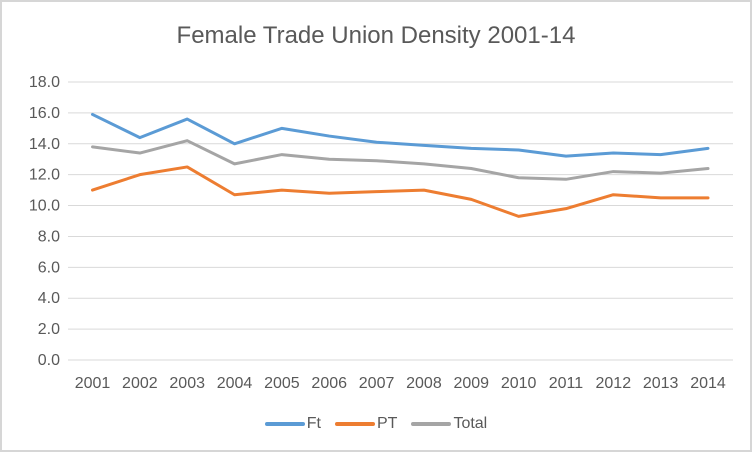  What do you see at coordinates (471, 383) in the screenshot?
I see `x-axis-tick-label: 2009` at bounding box center [471, 383].